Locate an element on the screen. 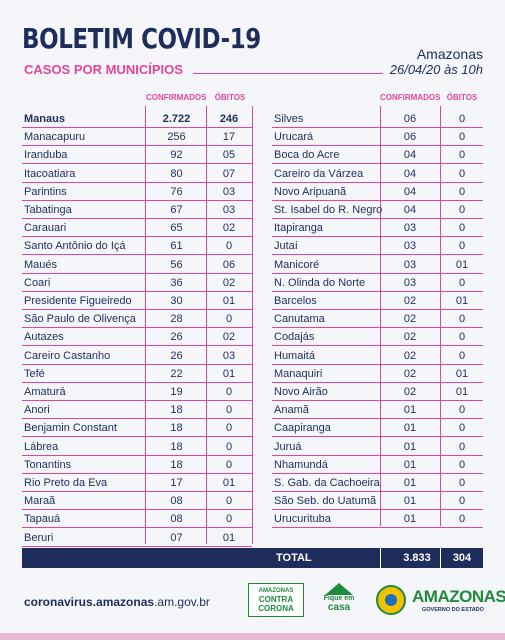 The image size is (505, 640). table-row: Urucará 06 0 is located at coordinates (377, 137).